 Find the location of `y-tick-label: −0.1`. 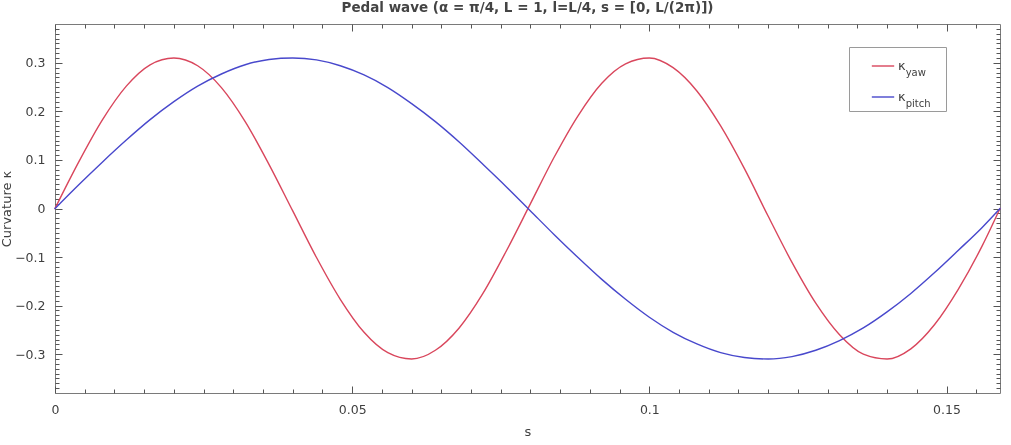

y-tick-label: −0.1 is located at coordinates (30, 257).